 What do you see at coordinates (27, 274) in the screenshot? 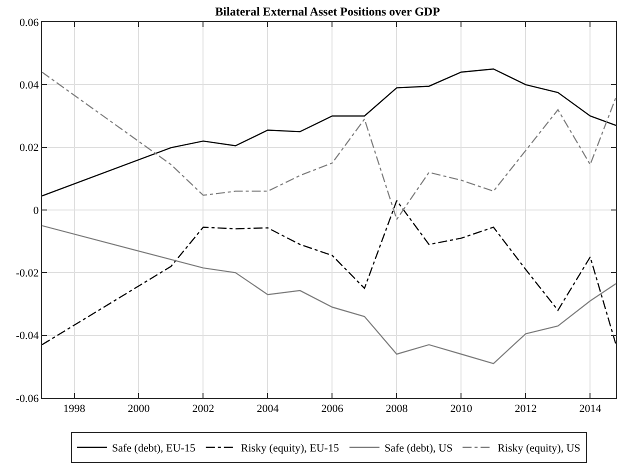
I see `y-tick-label: -0.02` at bounding box center [27, 274].